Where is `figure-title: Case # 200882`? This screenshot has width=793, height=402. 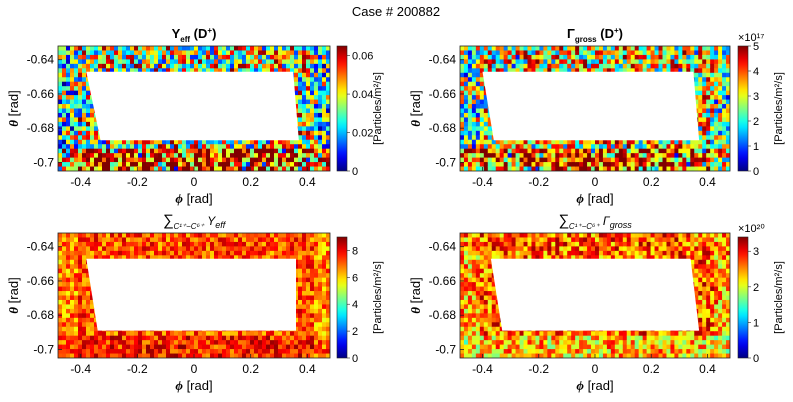 figure-title: Case # 200882 is located at coordinates (396, 11).